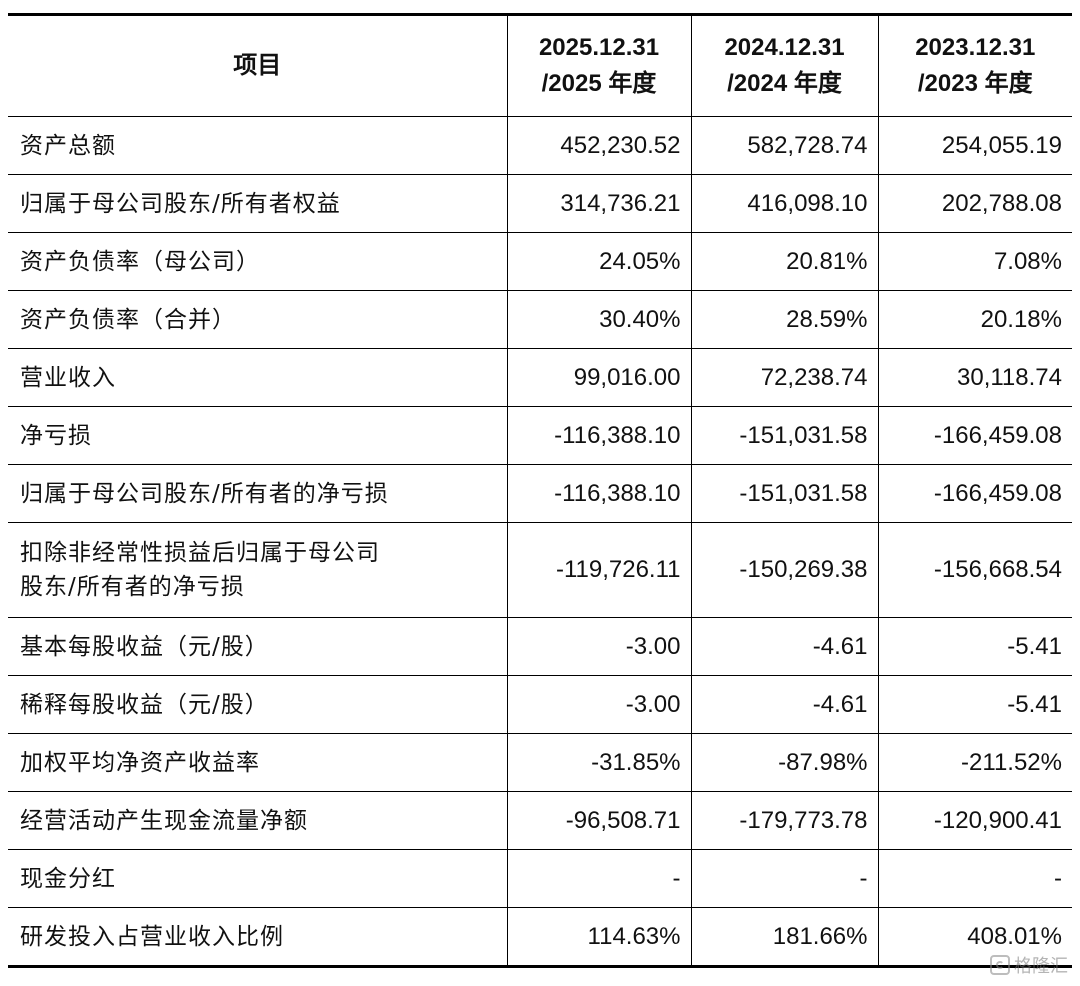 The image size is (1080, 986). Describe the element at coordinates (784, 203) in the screenshot. I see `row-value-2024: 416,098.10` at that location.